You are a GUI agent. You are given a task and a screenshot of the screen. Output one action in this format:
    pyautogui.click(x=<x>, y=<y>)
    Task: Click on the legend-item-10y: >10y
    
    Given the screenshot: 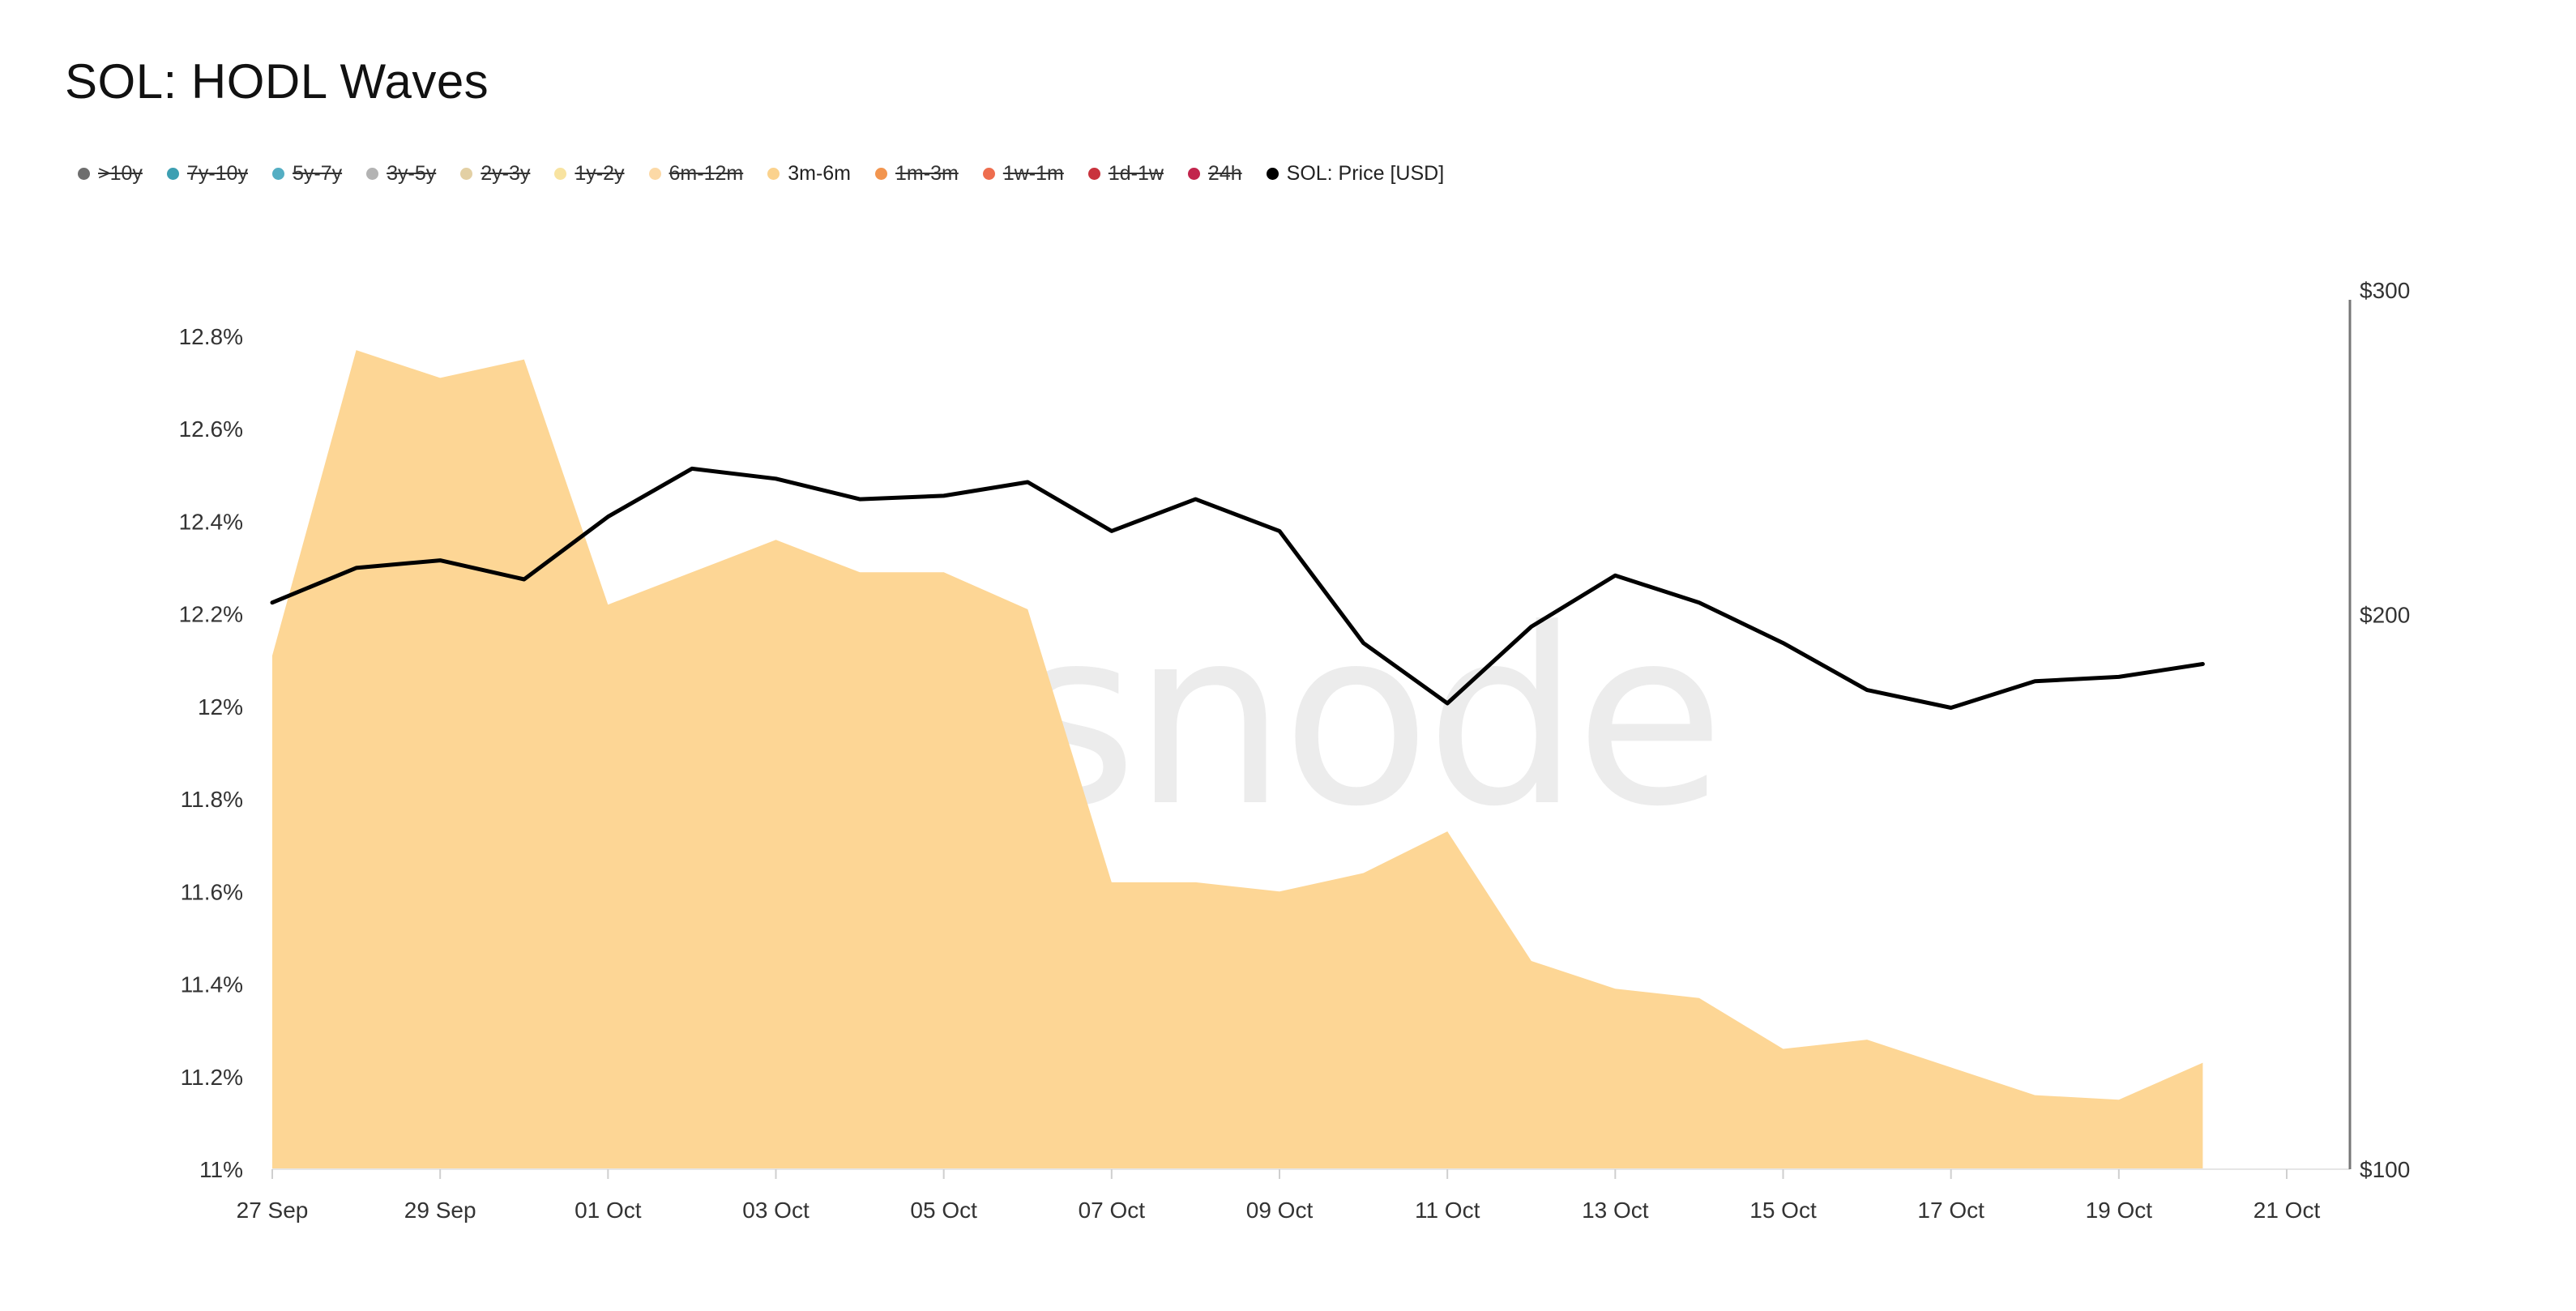 What is the action you would take?
    pyautogui.click(x=110, y=174)
    